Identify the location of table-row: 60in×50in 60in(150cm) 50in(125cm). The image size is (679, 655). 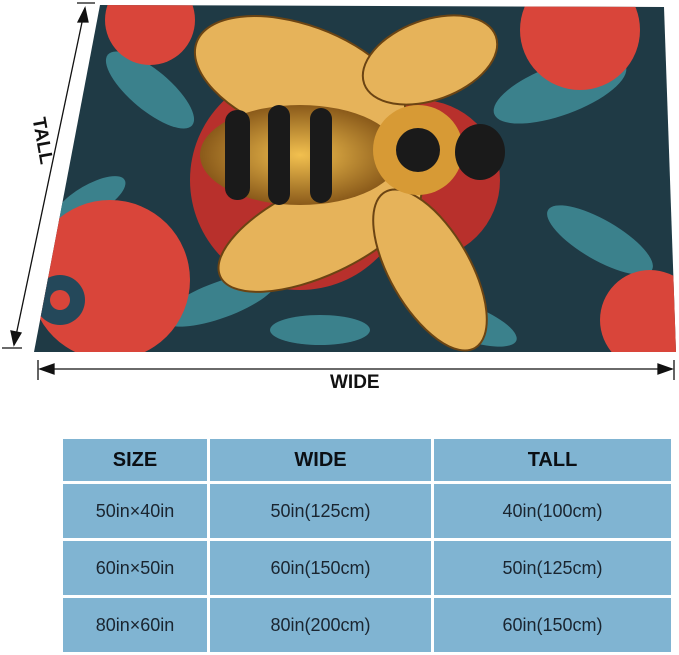
(367, 568).